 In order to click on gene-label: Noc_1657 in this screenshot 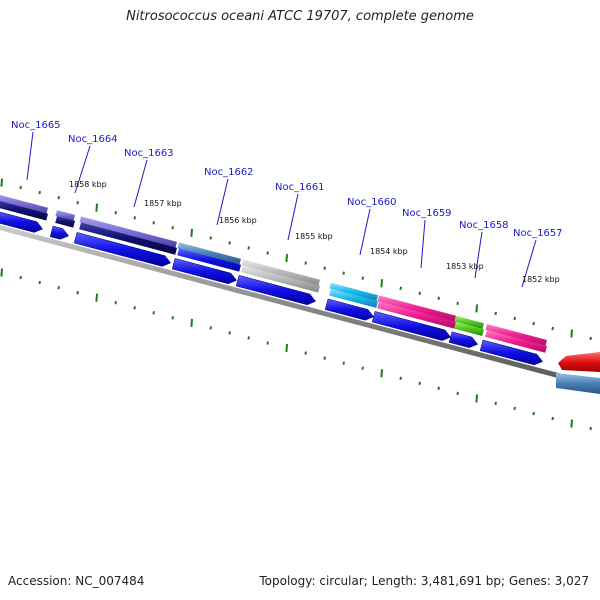, I will do `click(538, 233)`.